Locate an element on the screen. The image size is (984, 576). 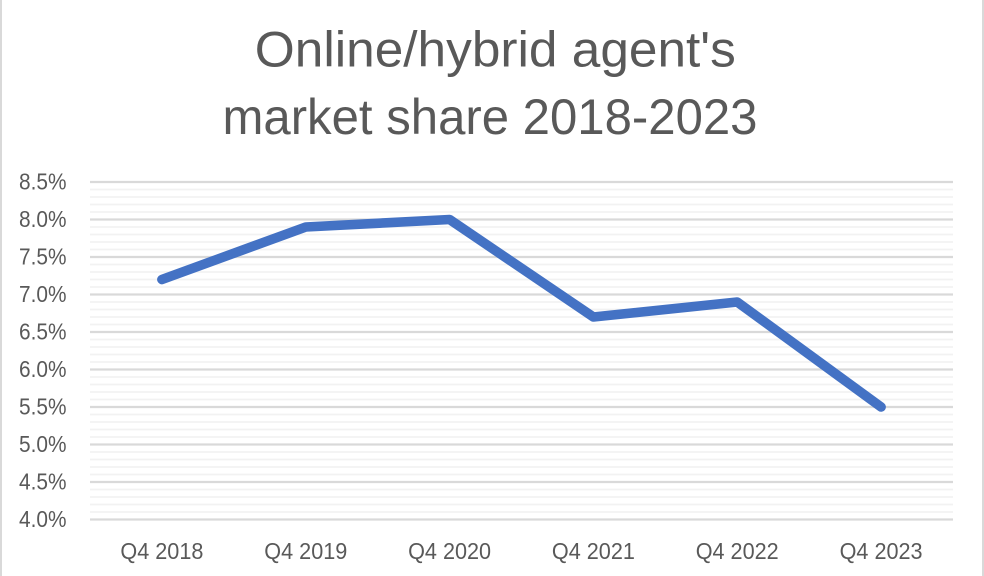
svg-text: 8.5% is located at coordinates (43, 182).